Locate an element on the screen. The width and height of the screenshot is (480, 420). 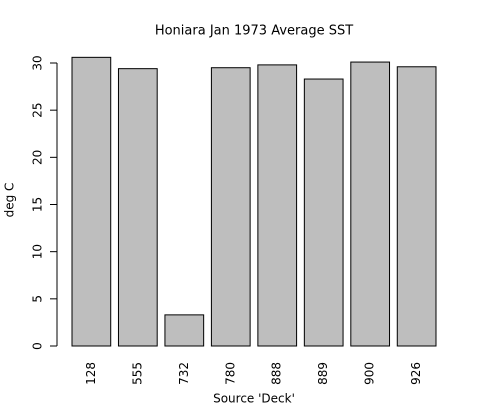
chart-title: Honiara Jan 1973 Average SST is located at coordinates (254, 31).